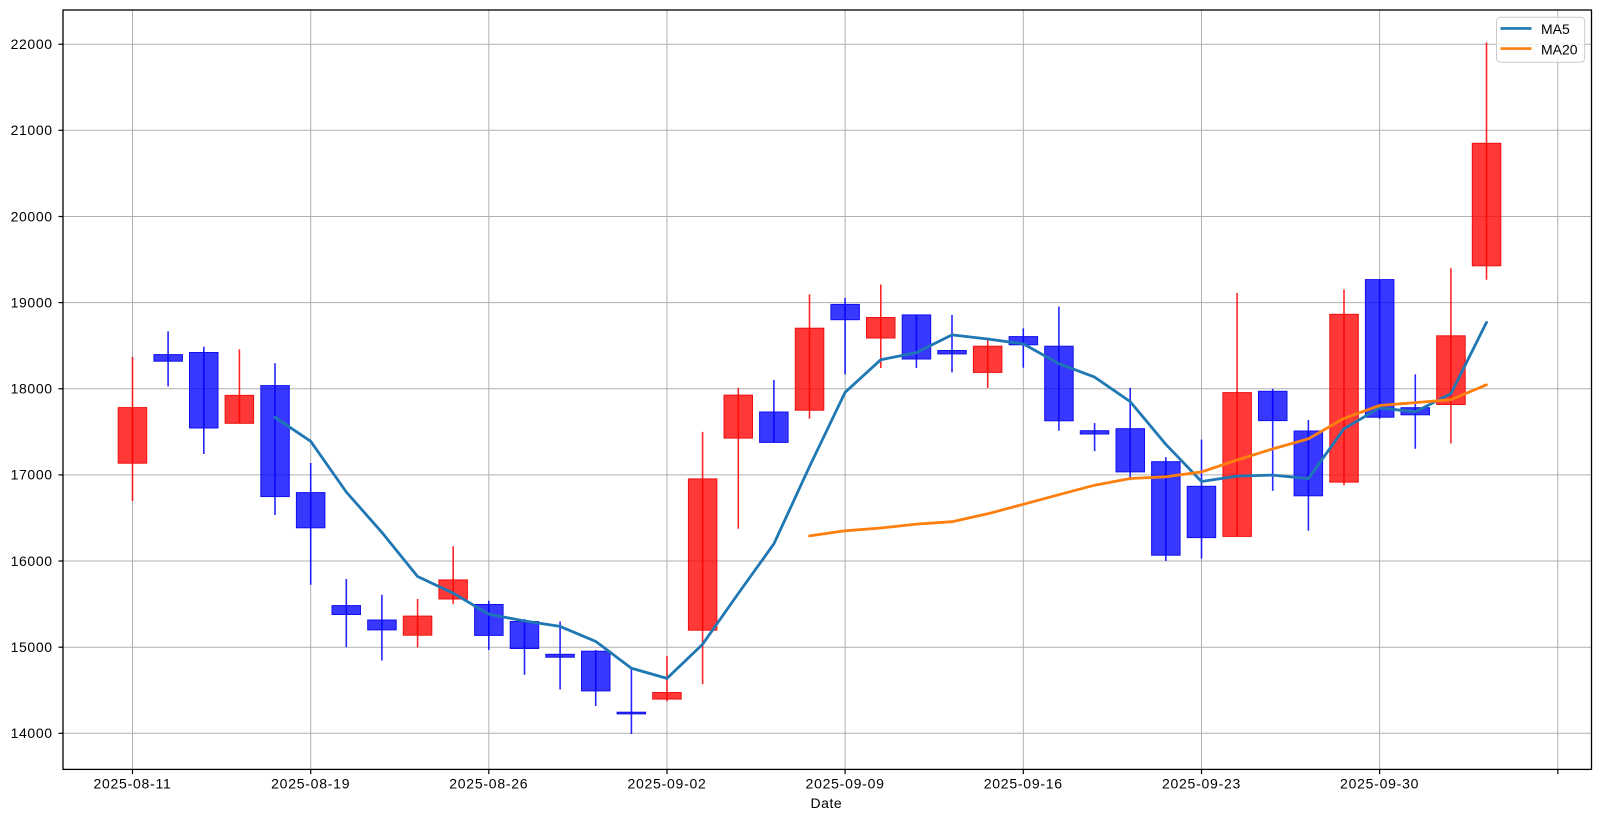 The height and width of the screenshot is (826, 1600). I want to click on svg-text: 2025-09-16, so click(1023, 784).